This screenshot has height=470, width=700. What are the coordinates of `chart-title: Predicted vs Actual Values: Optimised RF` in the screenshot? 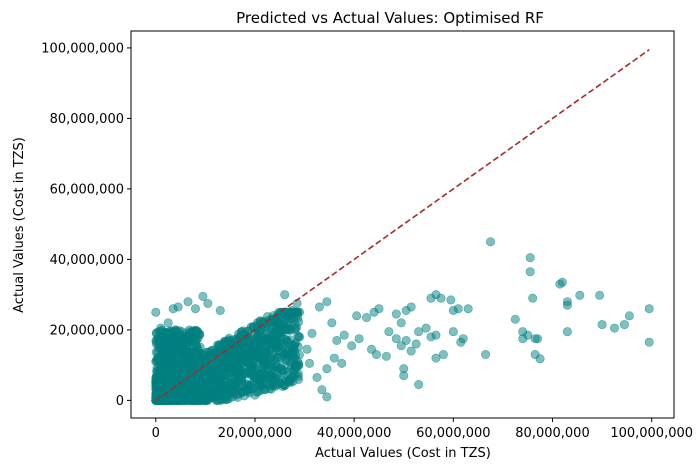 It's located at (390, 18).